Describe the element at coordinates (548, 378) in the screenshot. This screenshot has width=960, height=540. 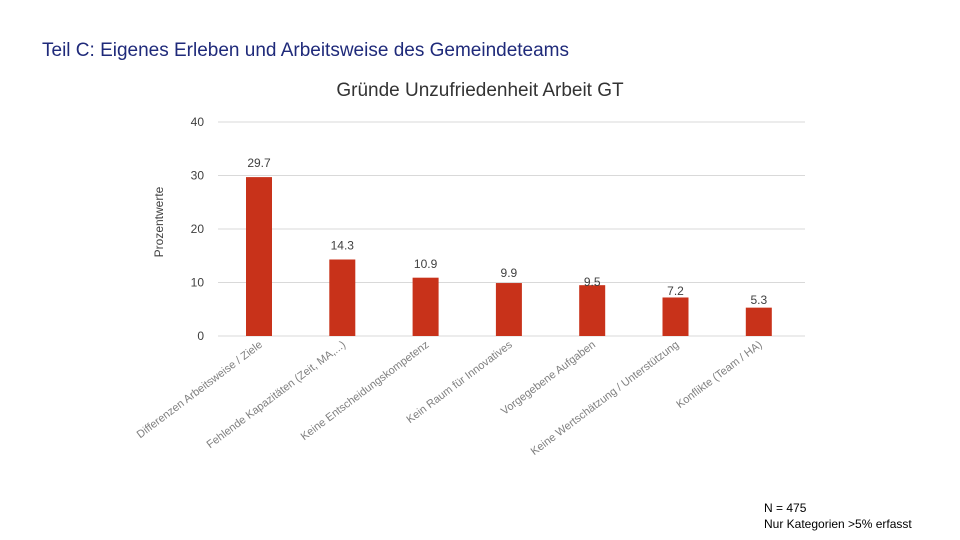
I see `x-tick-label: Vorgegebene Aufgaben` at that location.